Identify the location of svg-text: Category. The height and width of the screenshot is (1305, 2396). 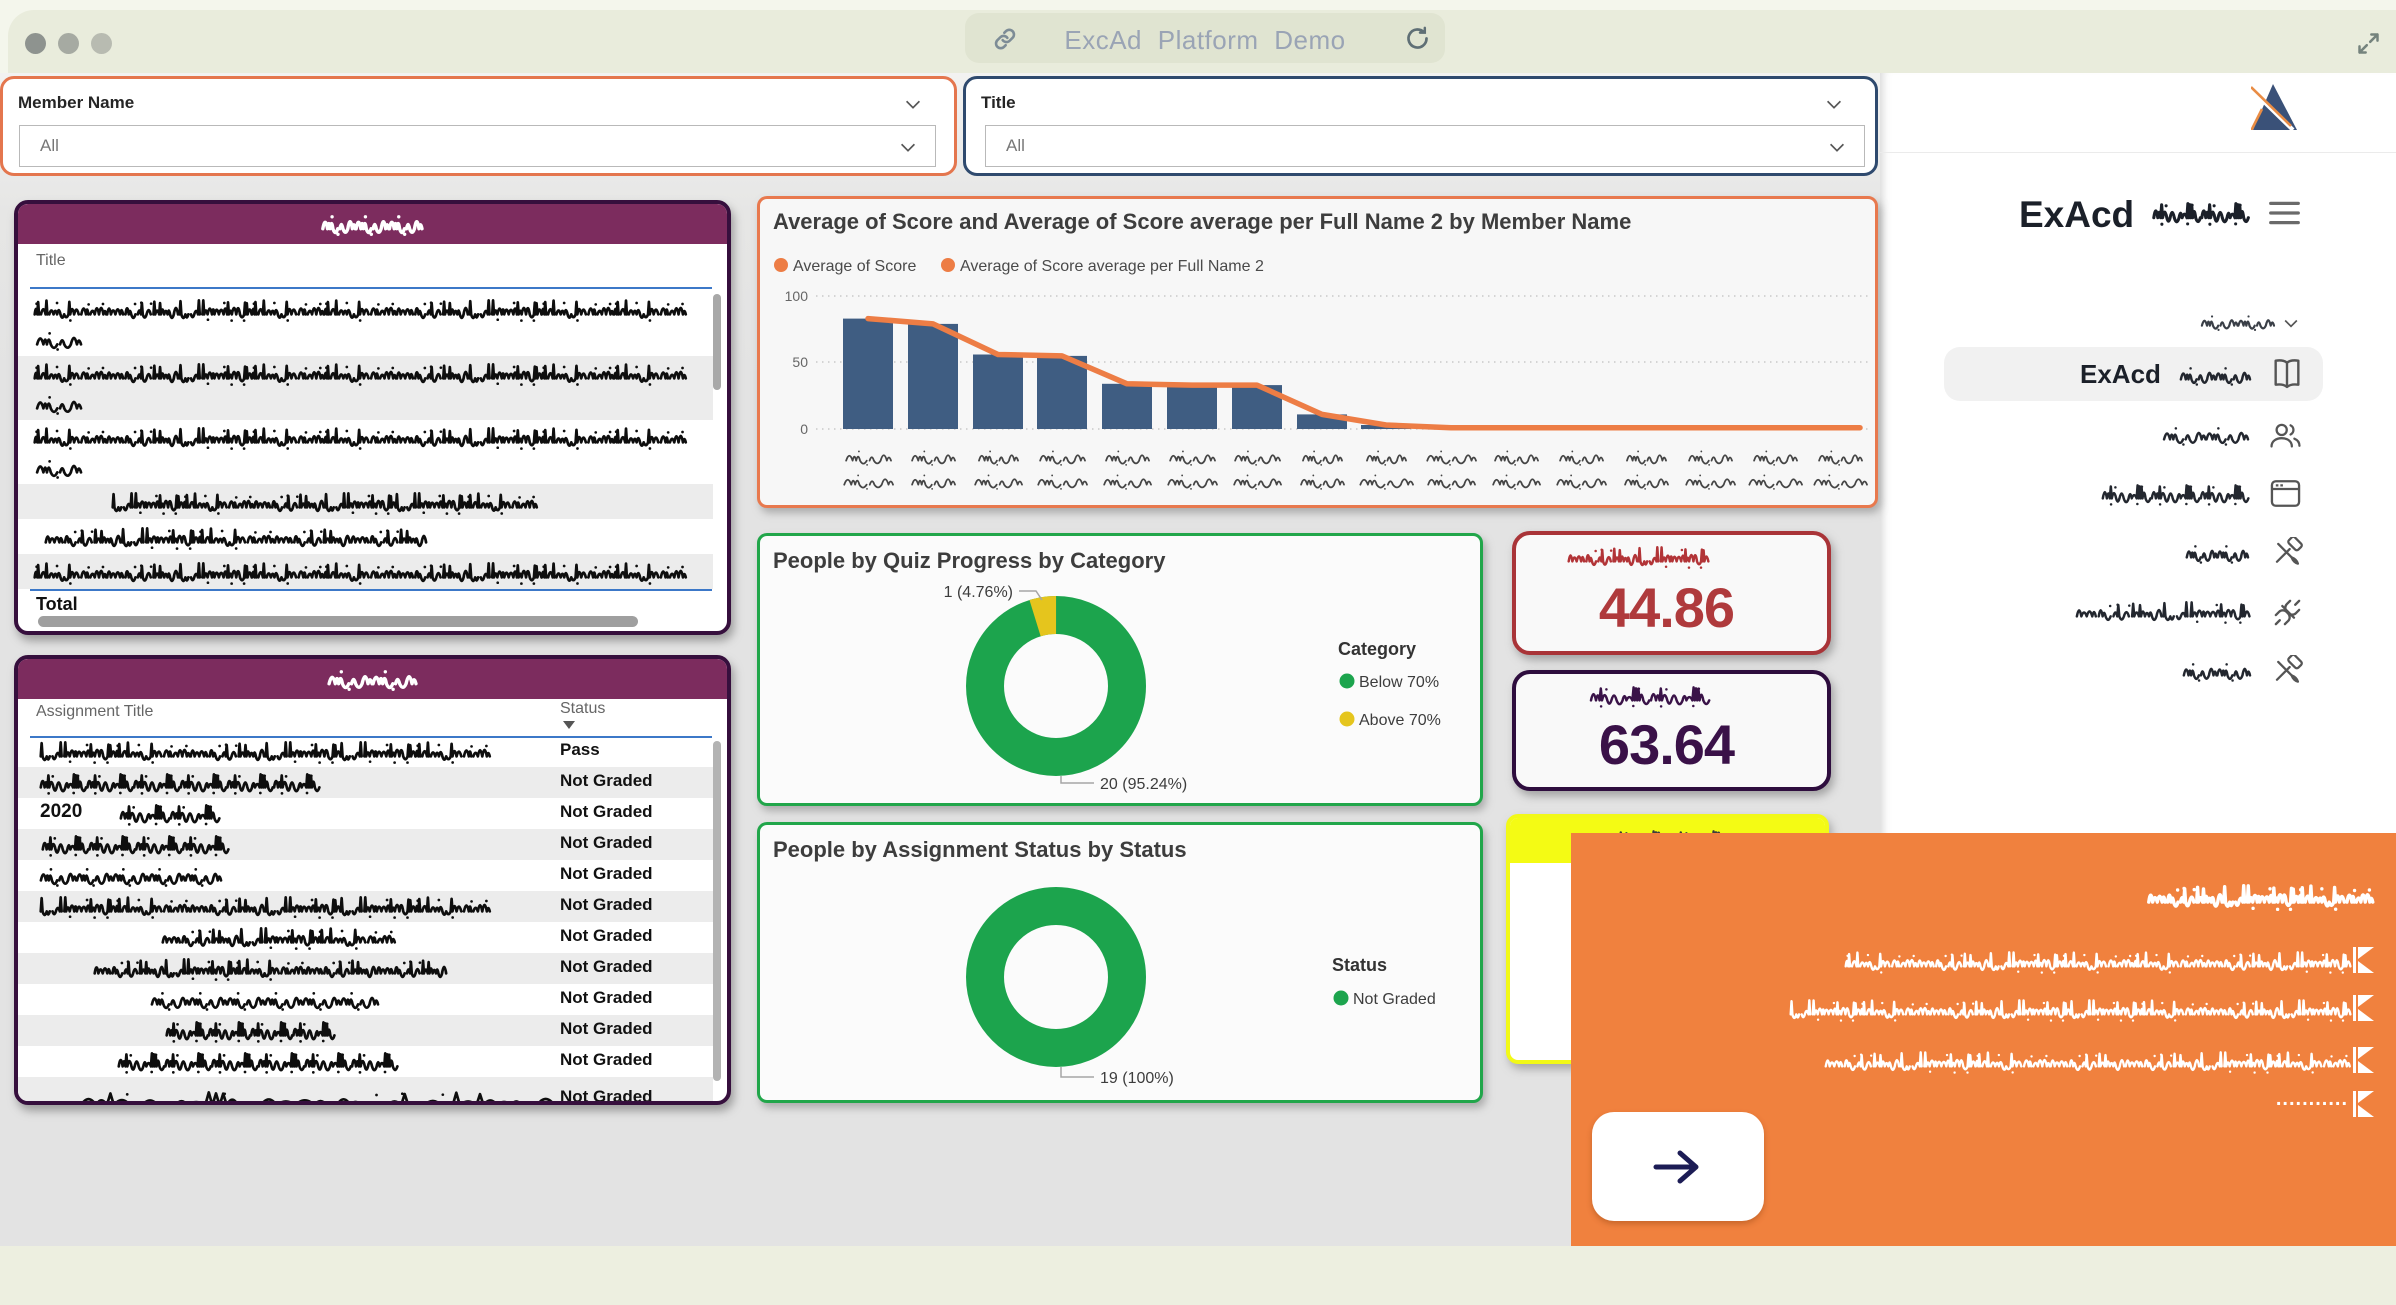
(1377, 649).